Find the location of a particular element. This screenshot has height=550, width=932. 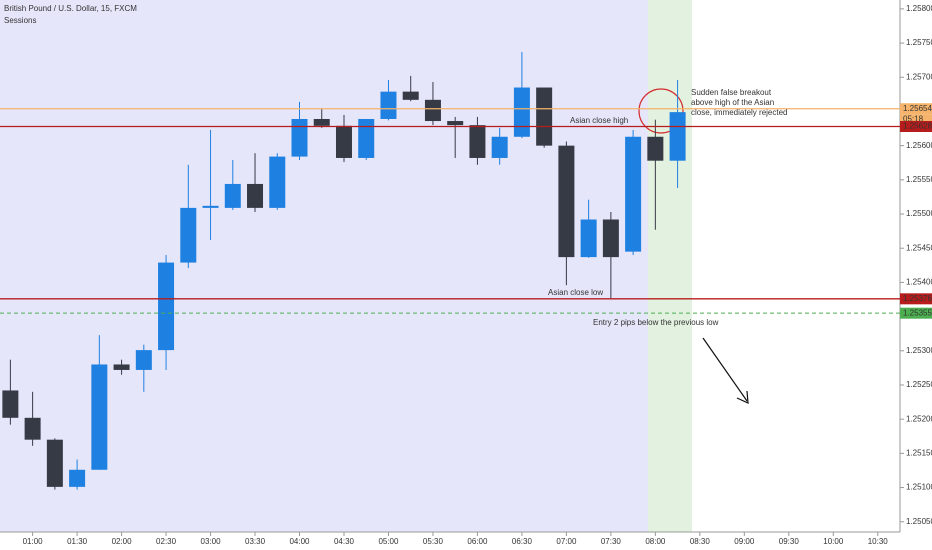

y-tick-label: 1.25800 is located at coordinates (919, 8).